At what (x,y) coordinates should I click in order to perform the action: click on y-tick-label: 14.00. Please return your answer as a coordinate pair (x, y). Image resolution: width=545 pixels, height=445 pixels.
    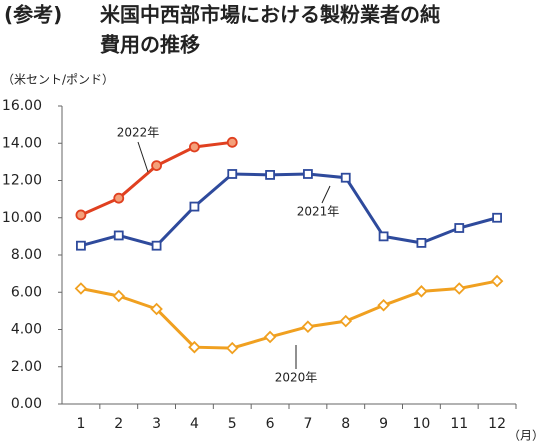
    Looking at the image, I should click on (22, 143).